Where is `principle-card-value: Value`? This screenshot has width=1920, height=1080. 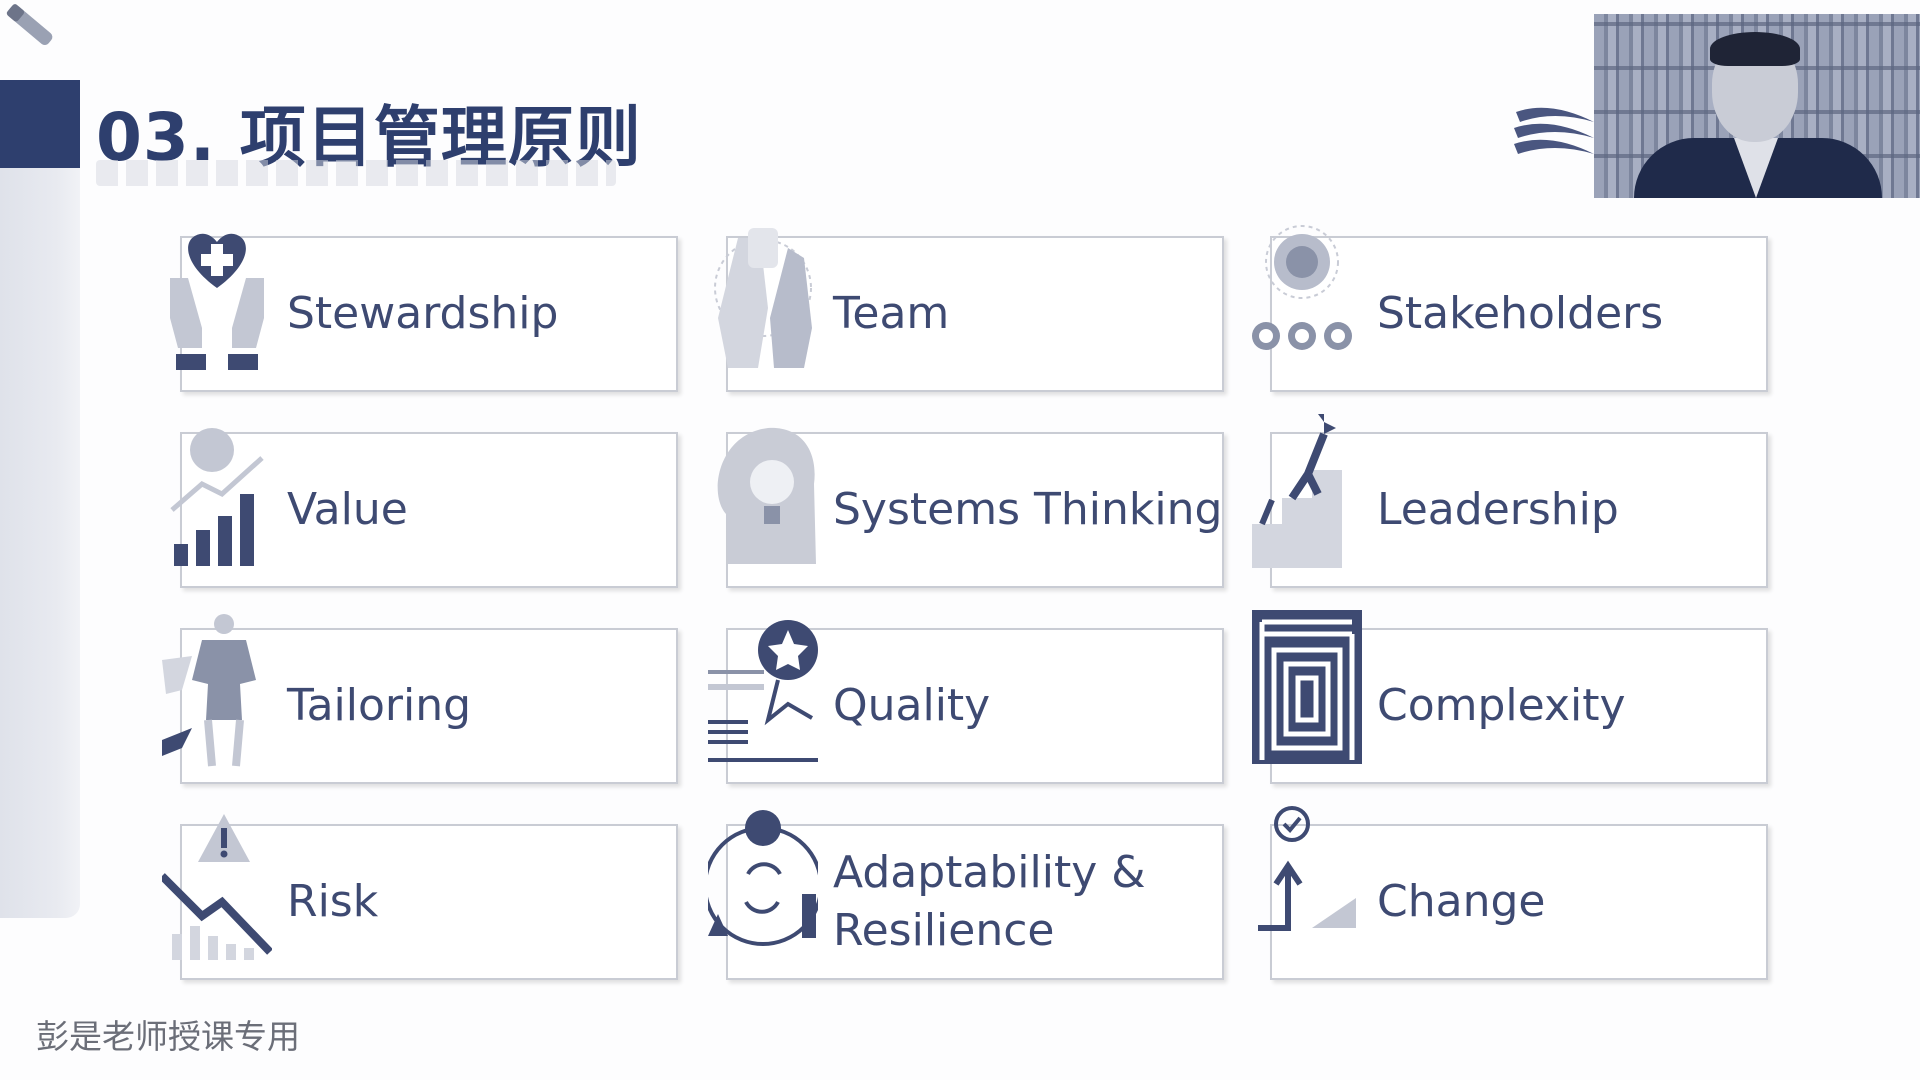 principle-card-value: Value is located at coordinates (424, 508).